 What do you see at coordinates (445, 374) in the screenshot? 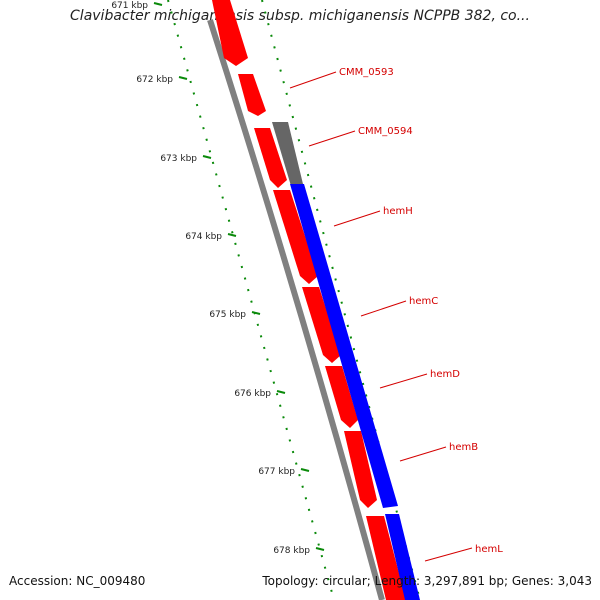
I see `gene-label-hemd: hemD` at bounding box center [445, 374].